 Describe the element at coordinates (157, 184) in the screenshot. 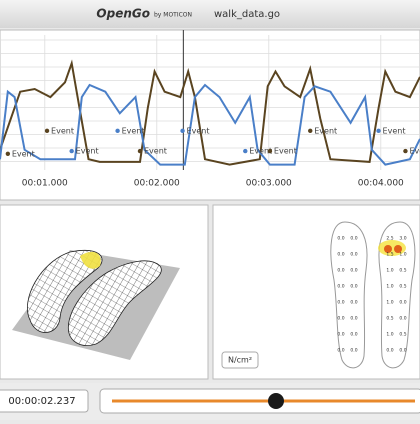

I see `x-tick-label: 00:02.000` at that location.